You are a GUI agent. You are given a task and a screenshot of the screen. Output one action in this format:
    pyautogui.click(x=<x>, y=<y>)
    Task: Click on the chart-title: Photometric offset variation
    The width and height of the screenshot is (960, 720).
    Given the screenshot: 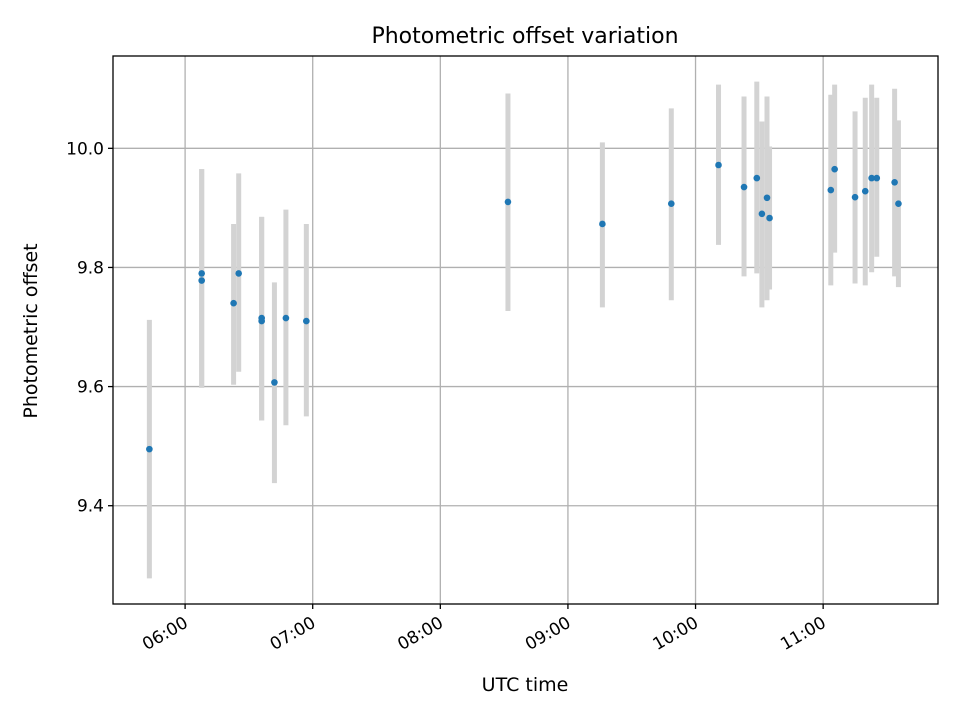 What is the action you would take?
    pyautogui.click(x=524, y=36)
    